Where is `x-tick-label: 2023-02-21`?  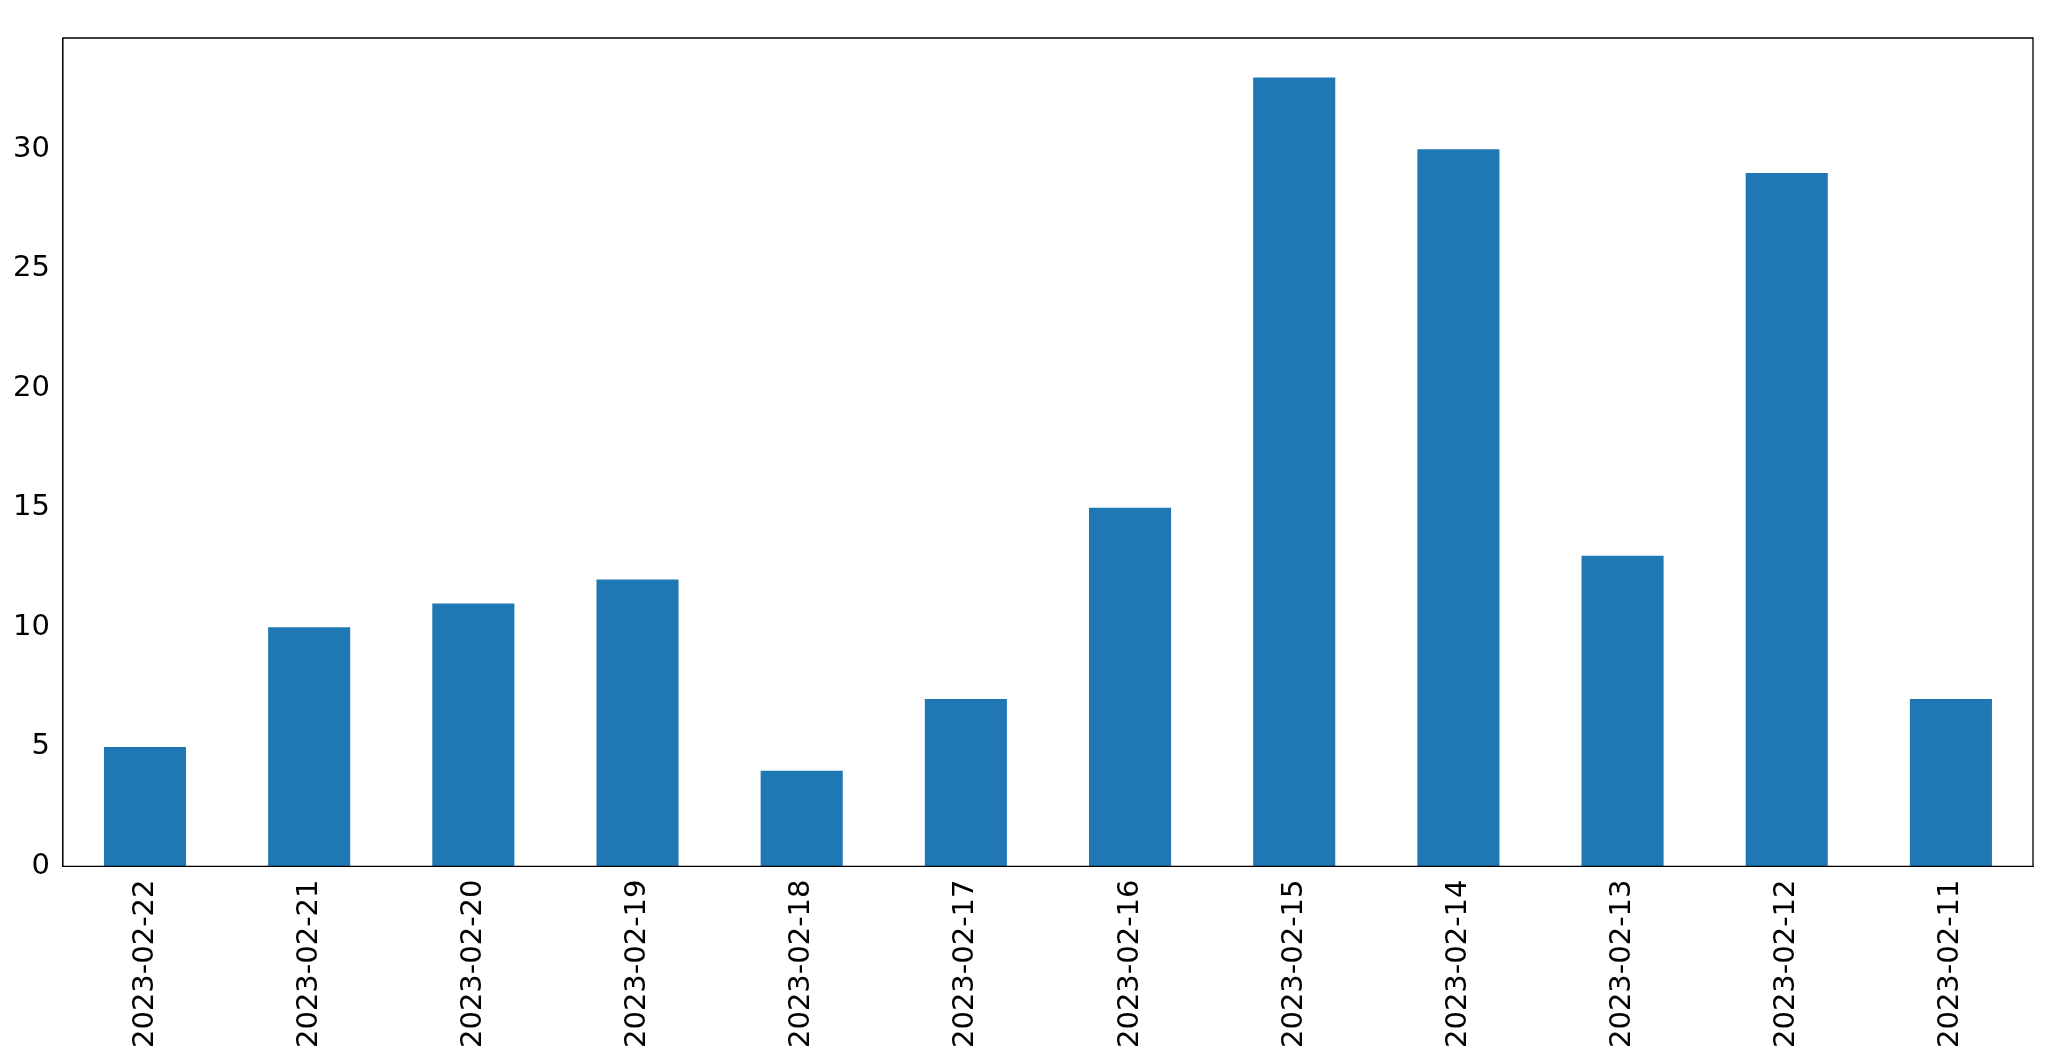
x-tick-label: 2023-02-21 is located at coordinates (306, 964).